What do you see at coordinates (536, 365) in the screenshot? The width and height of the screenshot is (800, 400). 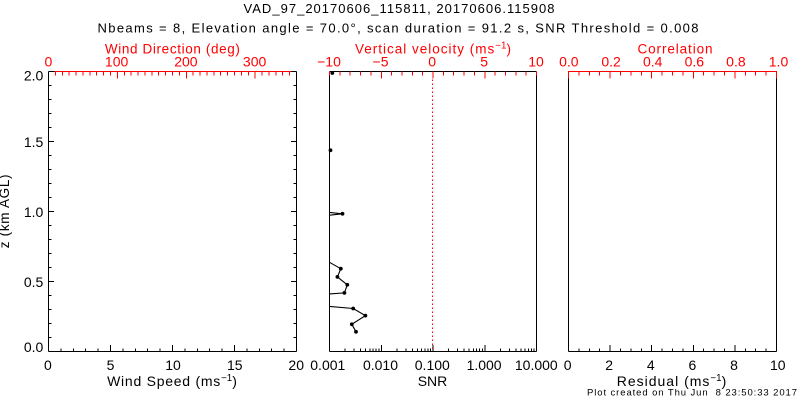 I see `svg-text: 10.000` at bounding box center [536, 365].